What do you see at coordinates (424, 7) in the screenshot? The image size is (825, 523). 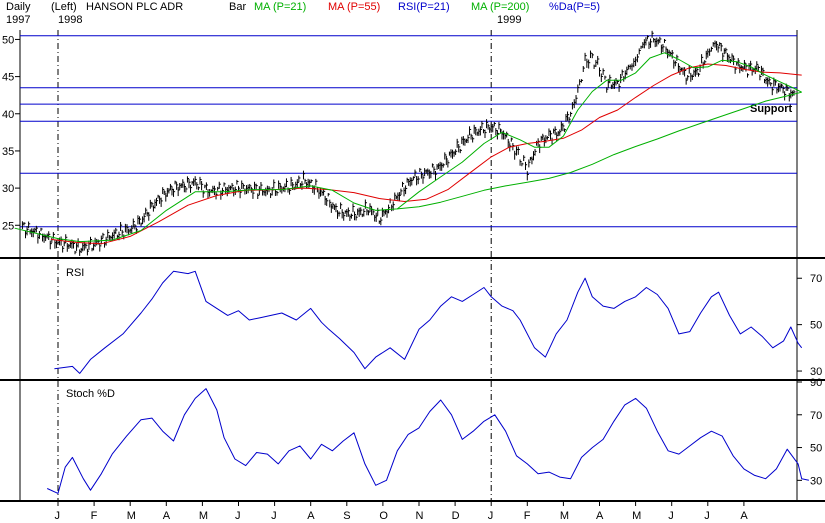 I see `legend-rsi: RSI(P=21)` at bounding box center [424, 7].